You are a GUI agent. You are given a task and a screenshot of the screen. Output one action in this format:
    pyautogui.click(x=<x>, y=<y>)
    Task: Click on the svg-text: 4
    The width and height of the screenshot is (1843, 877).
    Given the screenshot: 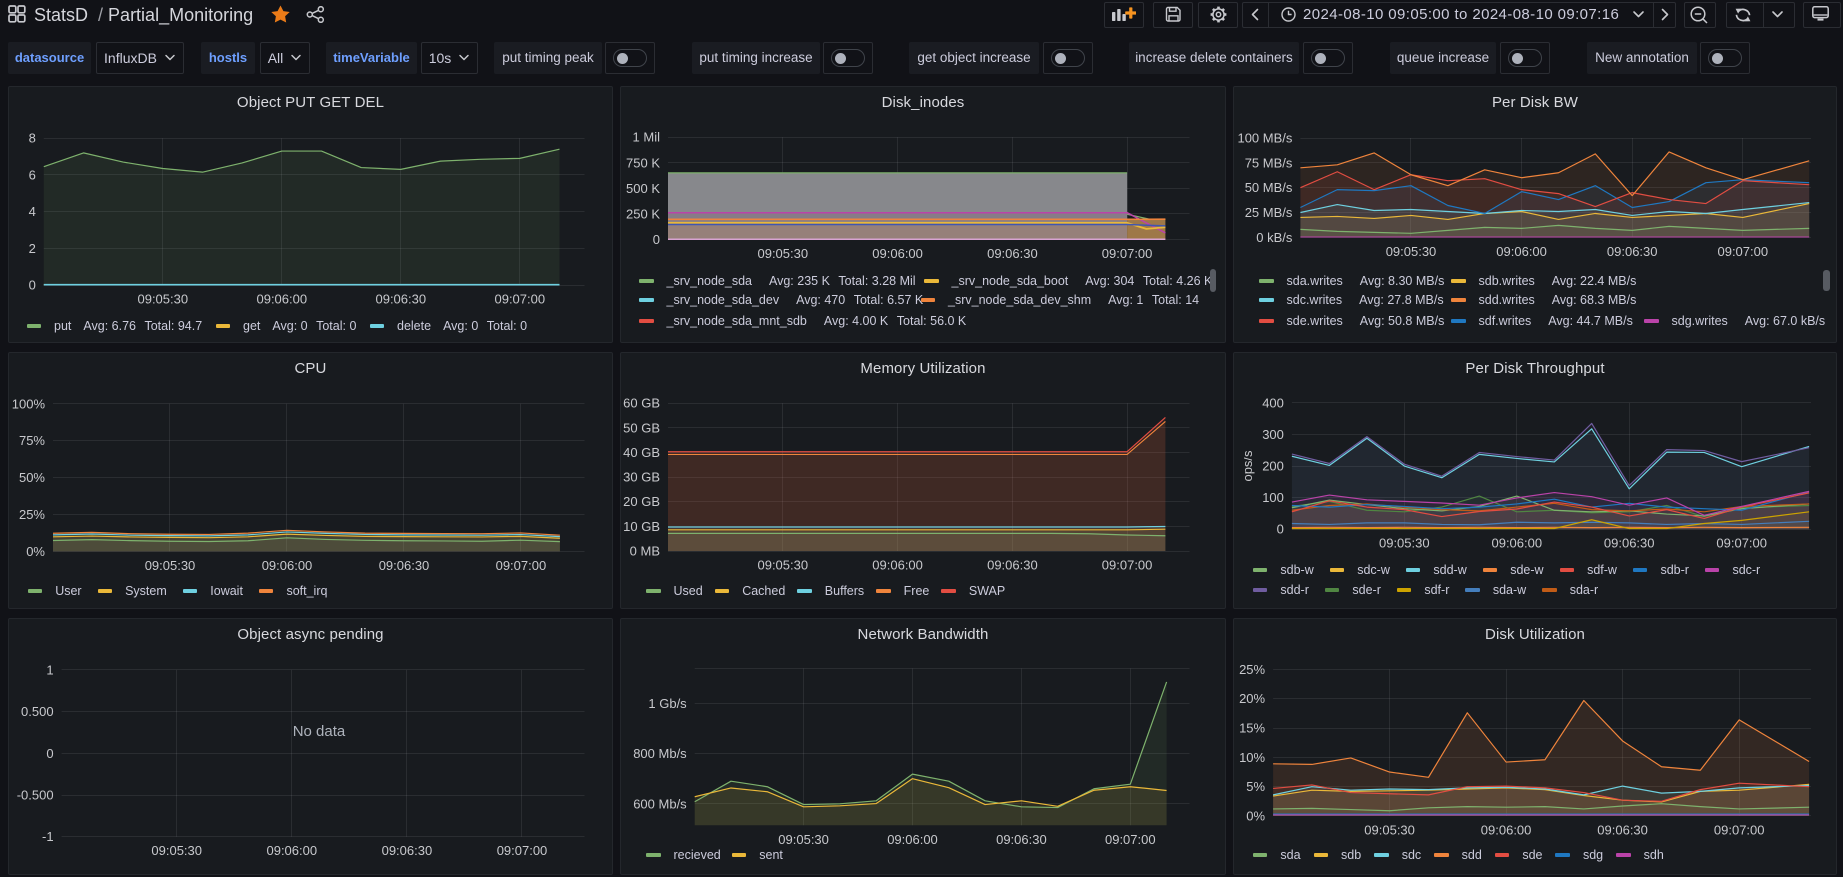 What is the action you would take?
    pyautogui.click(x=32, y=211)
    